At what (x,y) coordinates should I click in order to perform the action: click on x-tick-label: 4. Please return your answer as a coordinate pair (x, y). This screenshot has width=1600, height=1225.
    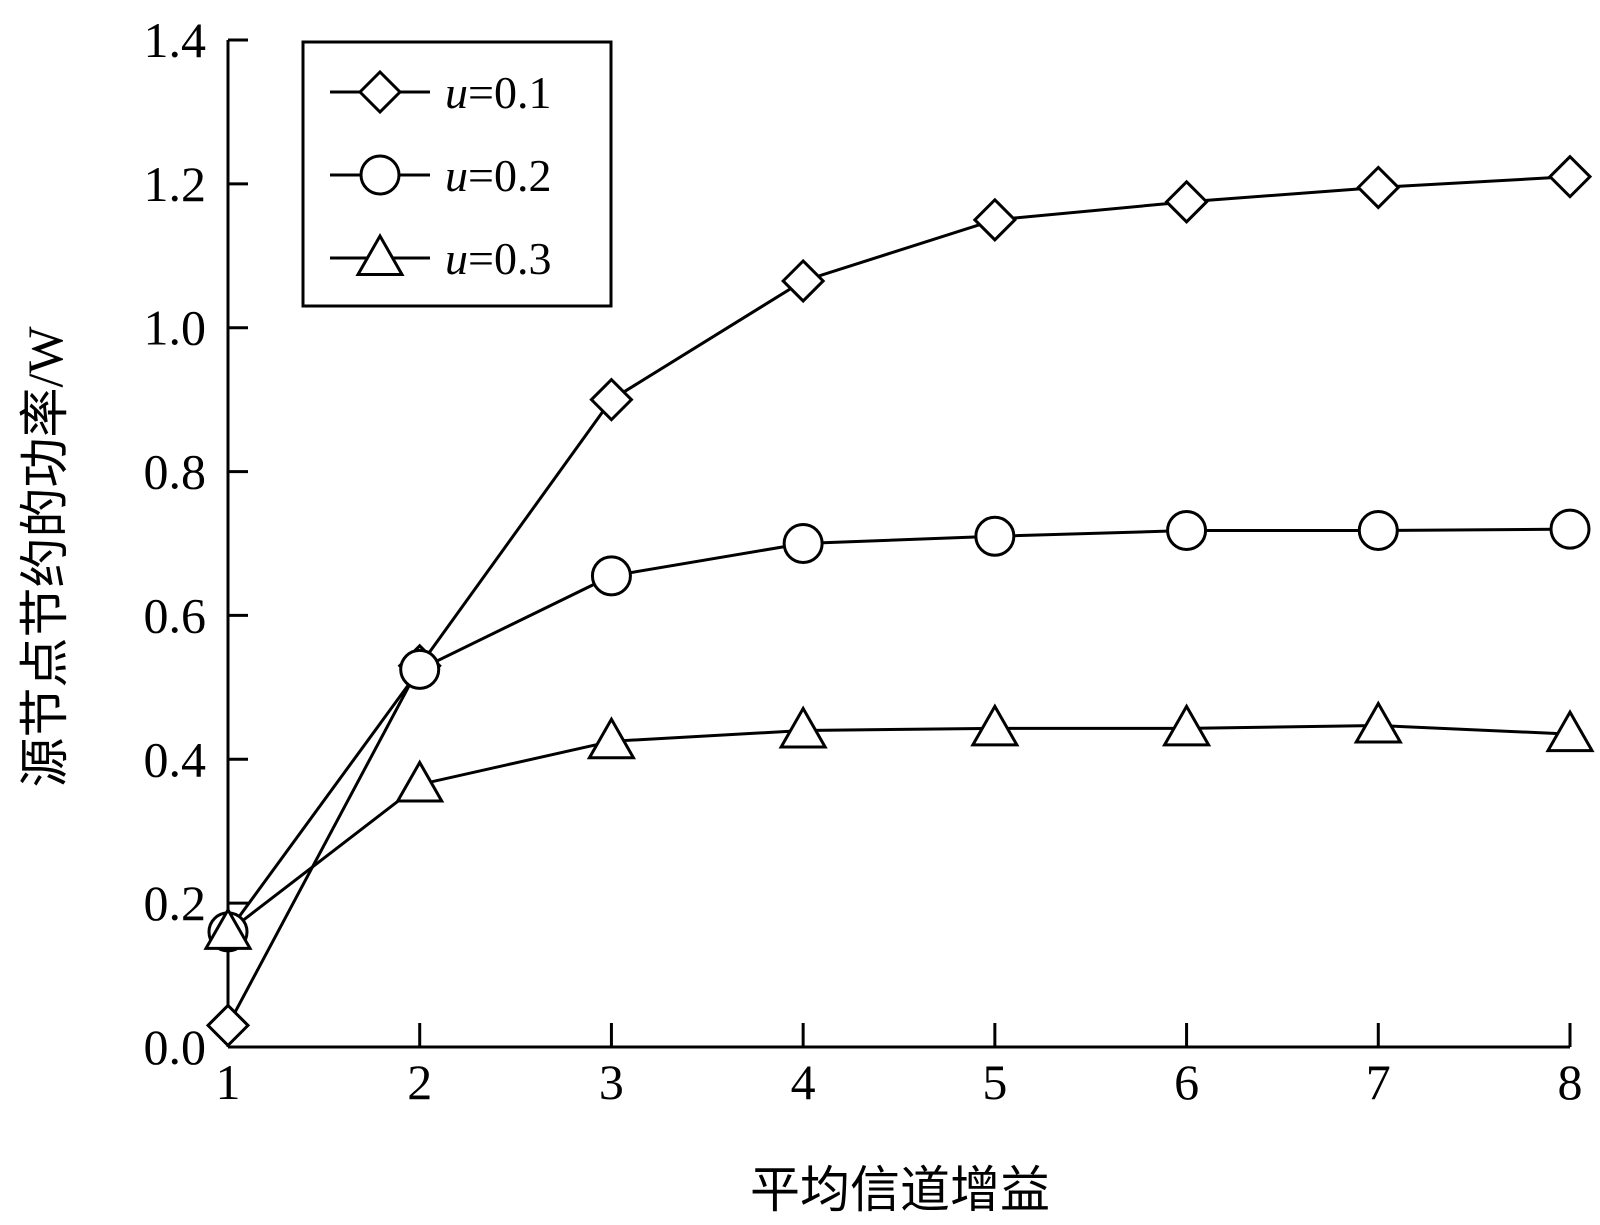
    Looking at the image, I should click on (803, 1082).